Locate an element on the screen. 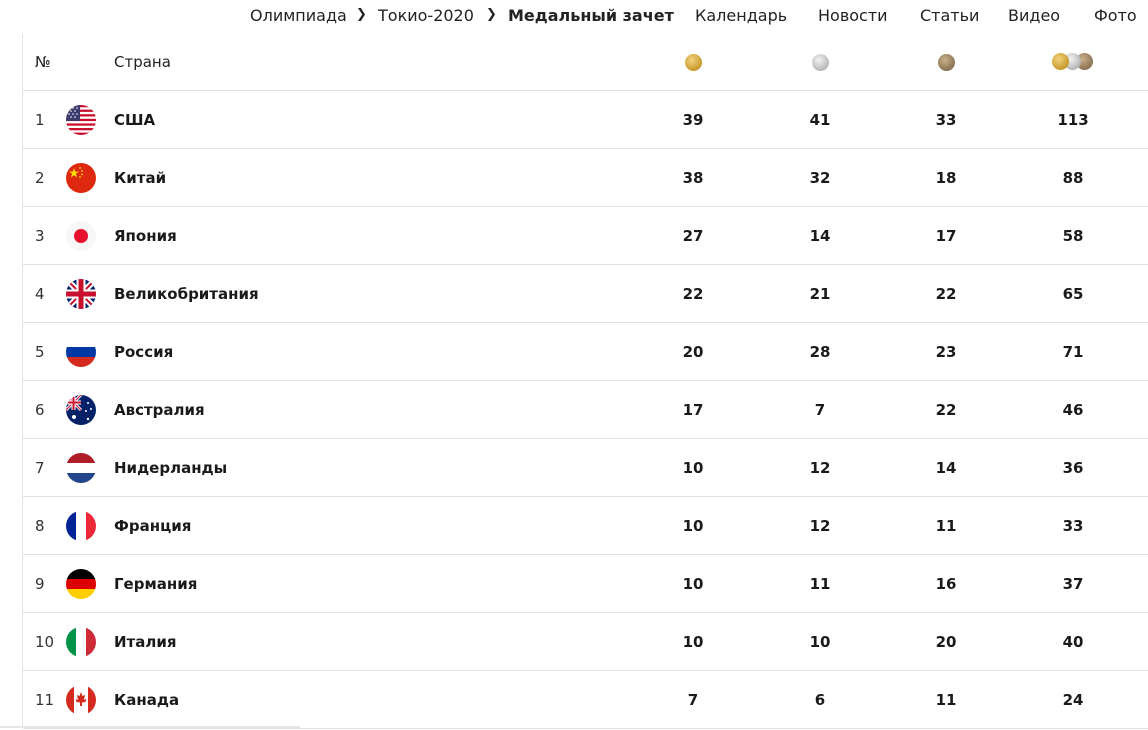 This screenshot has height=730, width=1148. gold-count: 27 is located at coordinates (693, 235).